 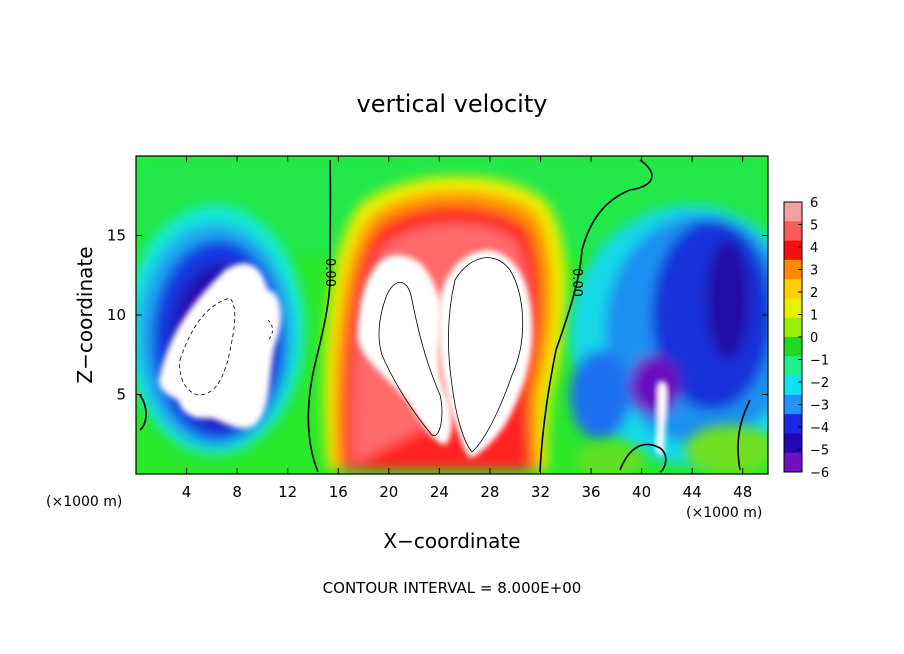 What do you see at coordinates (121, 395) in the screenshot?
I see `y-tick-label: 5` at bounding box center [121, 395].